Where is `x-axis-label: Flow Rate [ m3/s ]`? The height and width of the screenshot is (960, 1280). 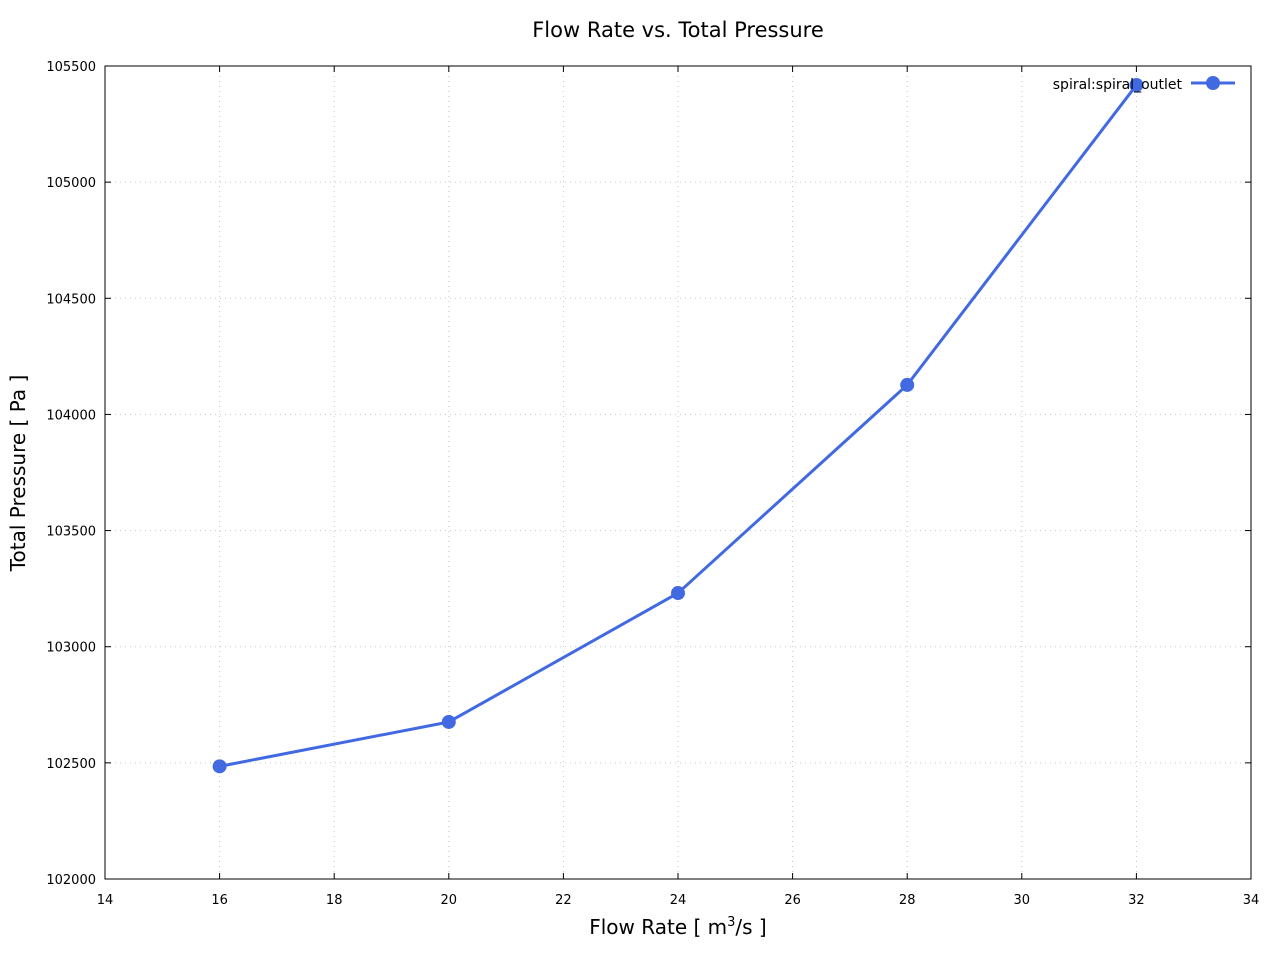
x-axis-label: Flow Rate [ m3/s ] is located at coordinates (677, 927).